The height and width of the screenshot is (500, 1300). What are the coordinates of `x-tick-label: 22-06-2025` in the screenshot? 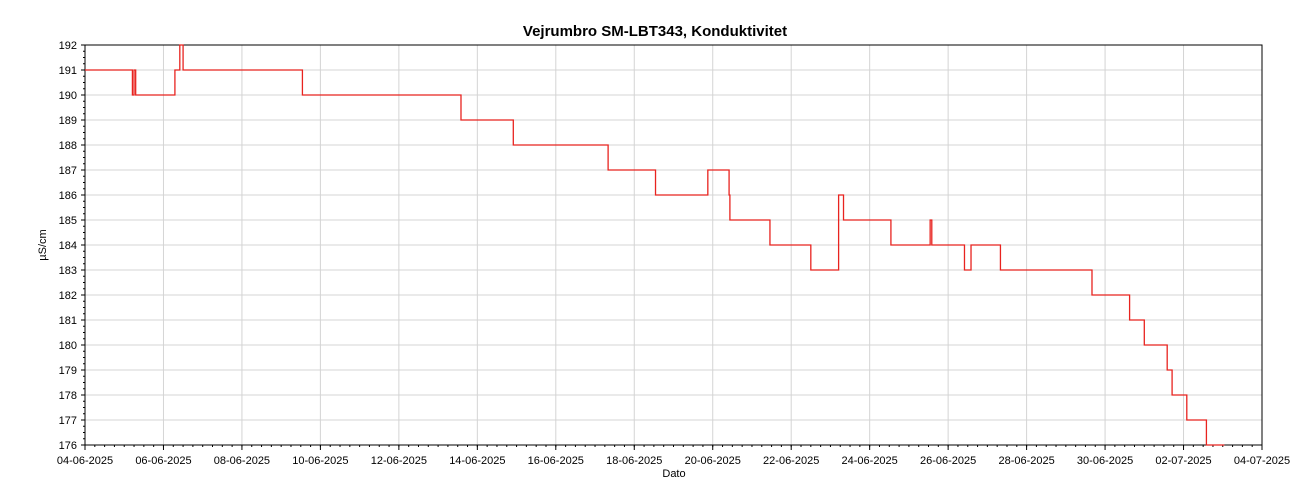 It's located at (791, 461).